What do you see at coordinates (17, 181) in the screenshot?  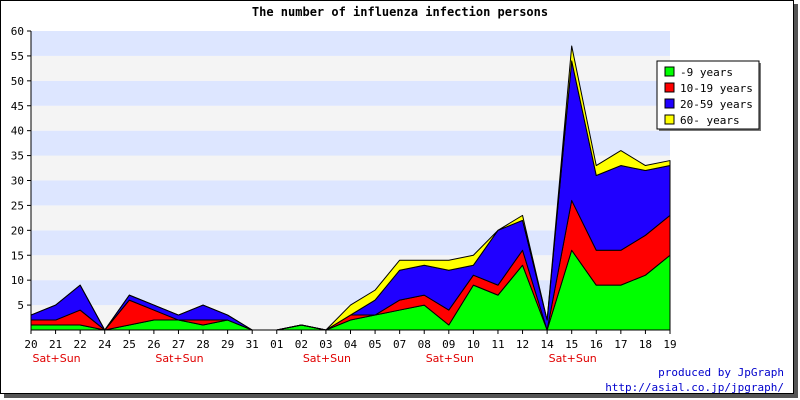 I see `y-tick-label: 30` at bounding box center [17, 181].